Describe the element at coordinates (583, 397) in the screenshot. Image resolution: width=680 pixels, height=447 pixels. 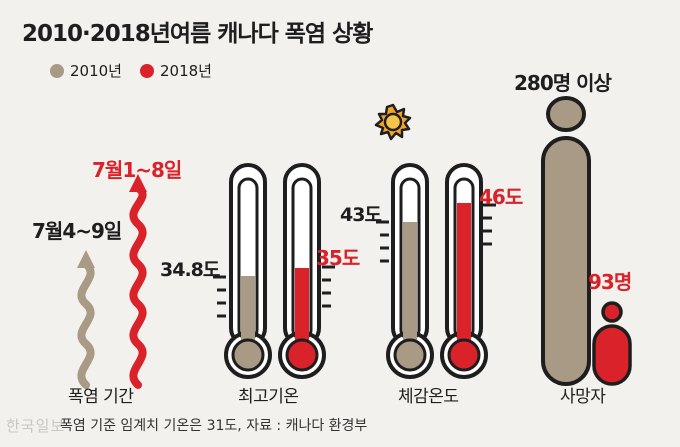
I see `deaths-label: 사망자` at that location.